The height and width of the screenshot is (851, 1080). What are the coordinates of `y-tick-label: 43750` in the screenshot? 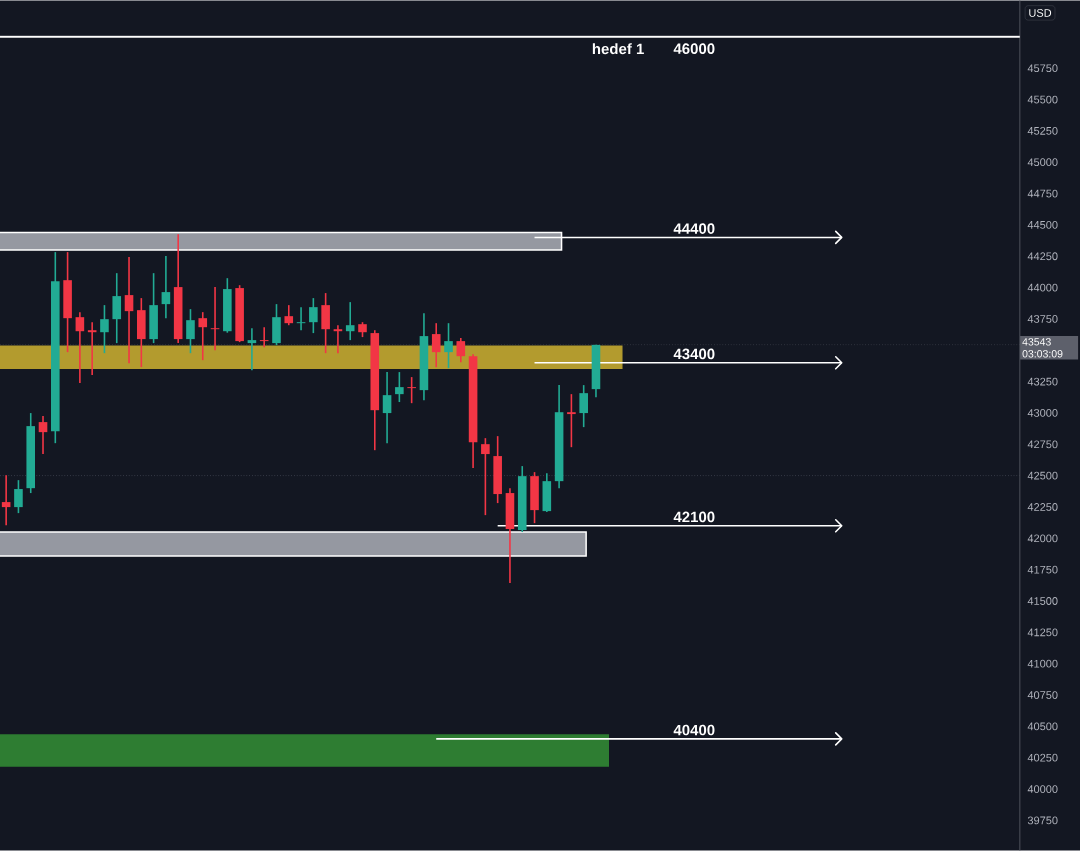 It's located at (1042, 319).